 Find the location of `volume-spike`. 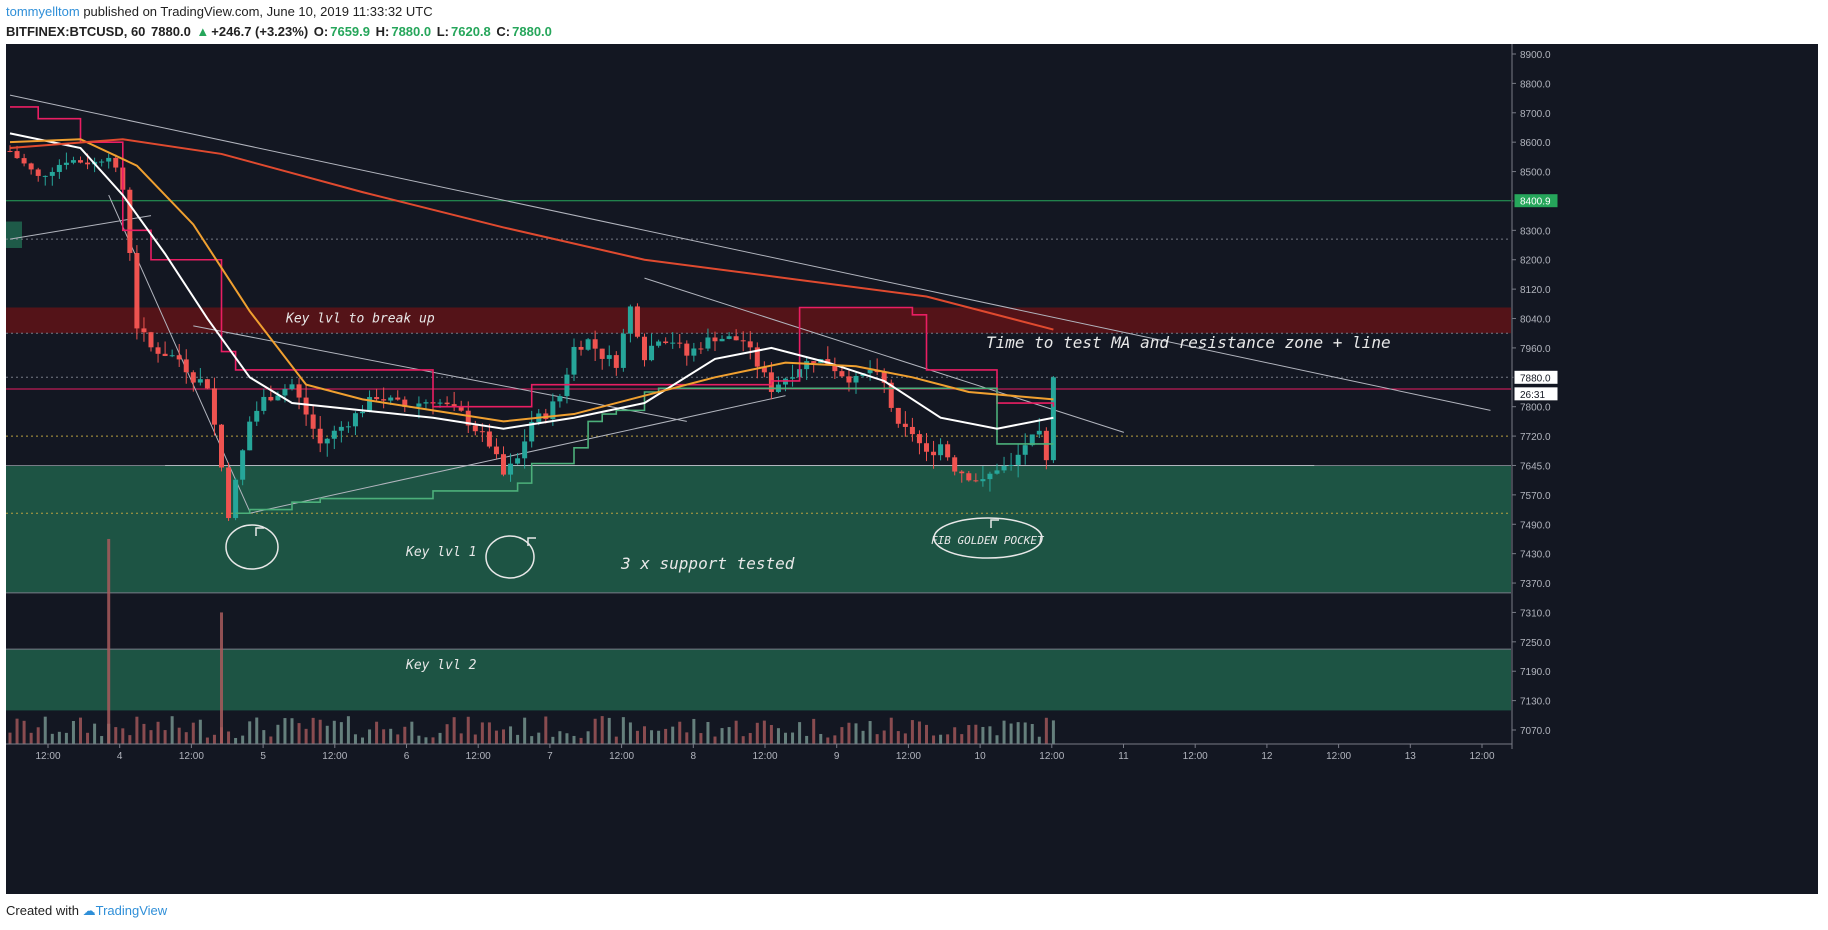

volume-spike is located at coordinates (221, 678).